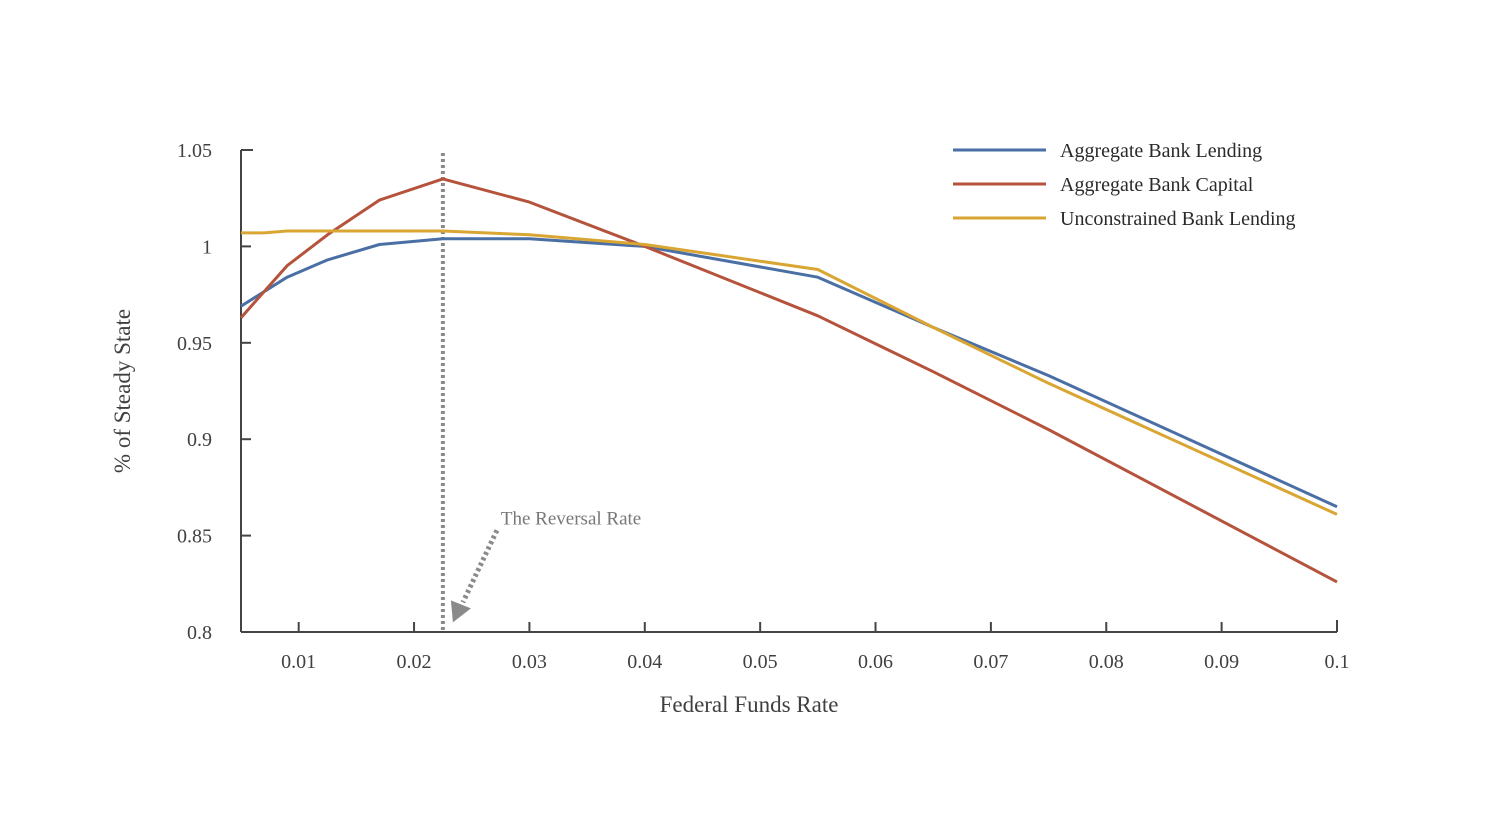  What do you see at coordinates (644, 662) in the screenshot?
I see `x-tick-label: 0.04` at bounding box center [644, 662].